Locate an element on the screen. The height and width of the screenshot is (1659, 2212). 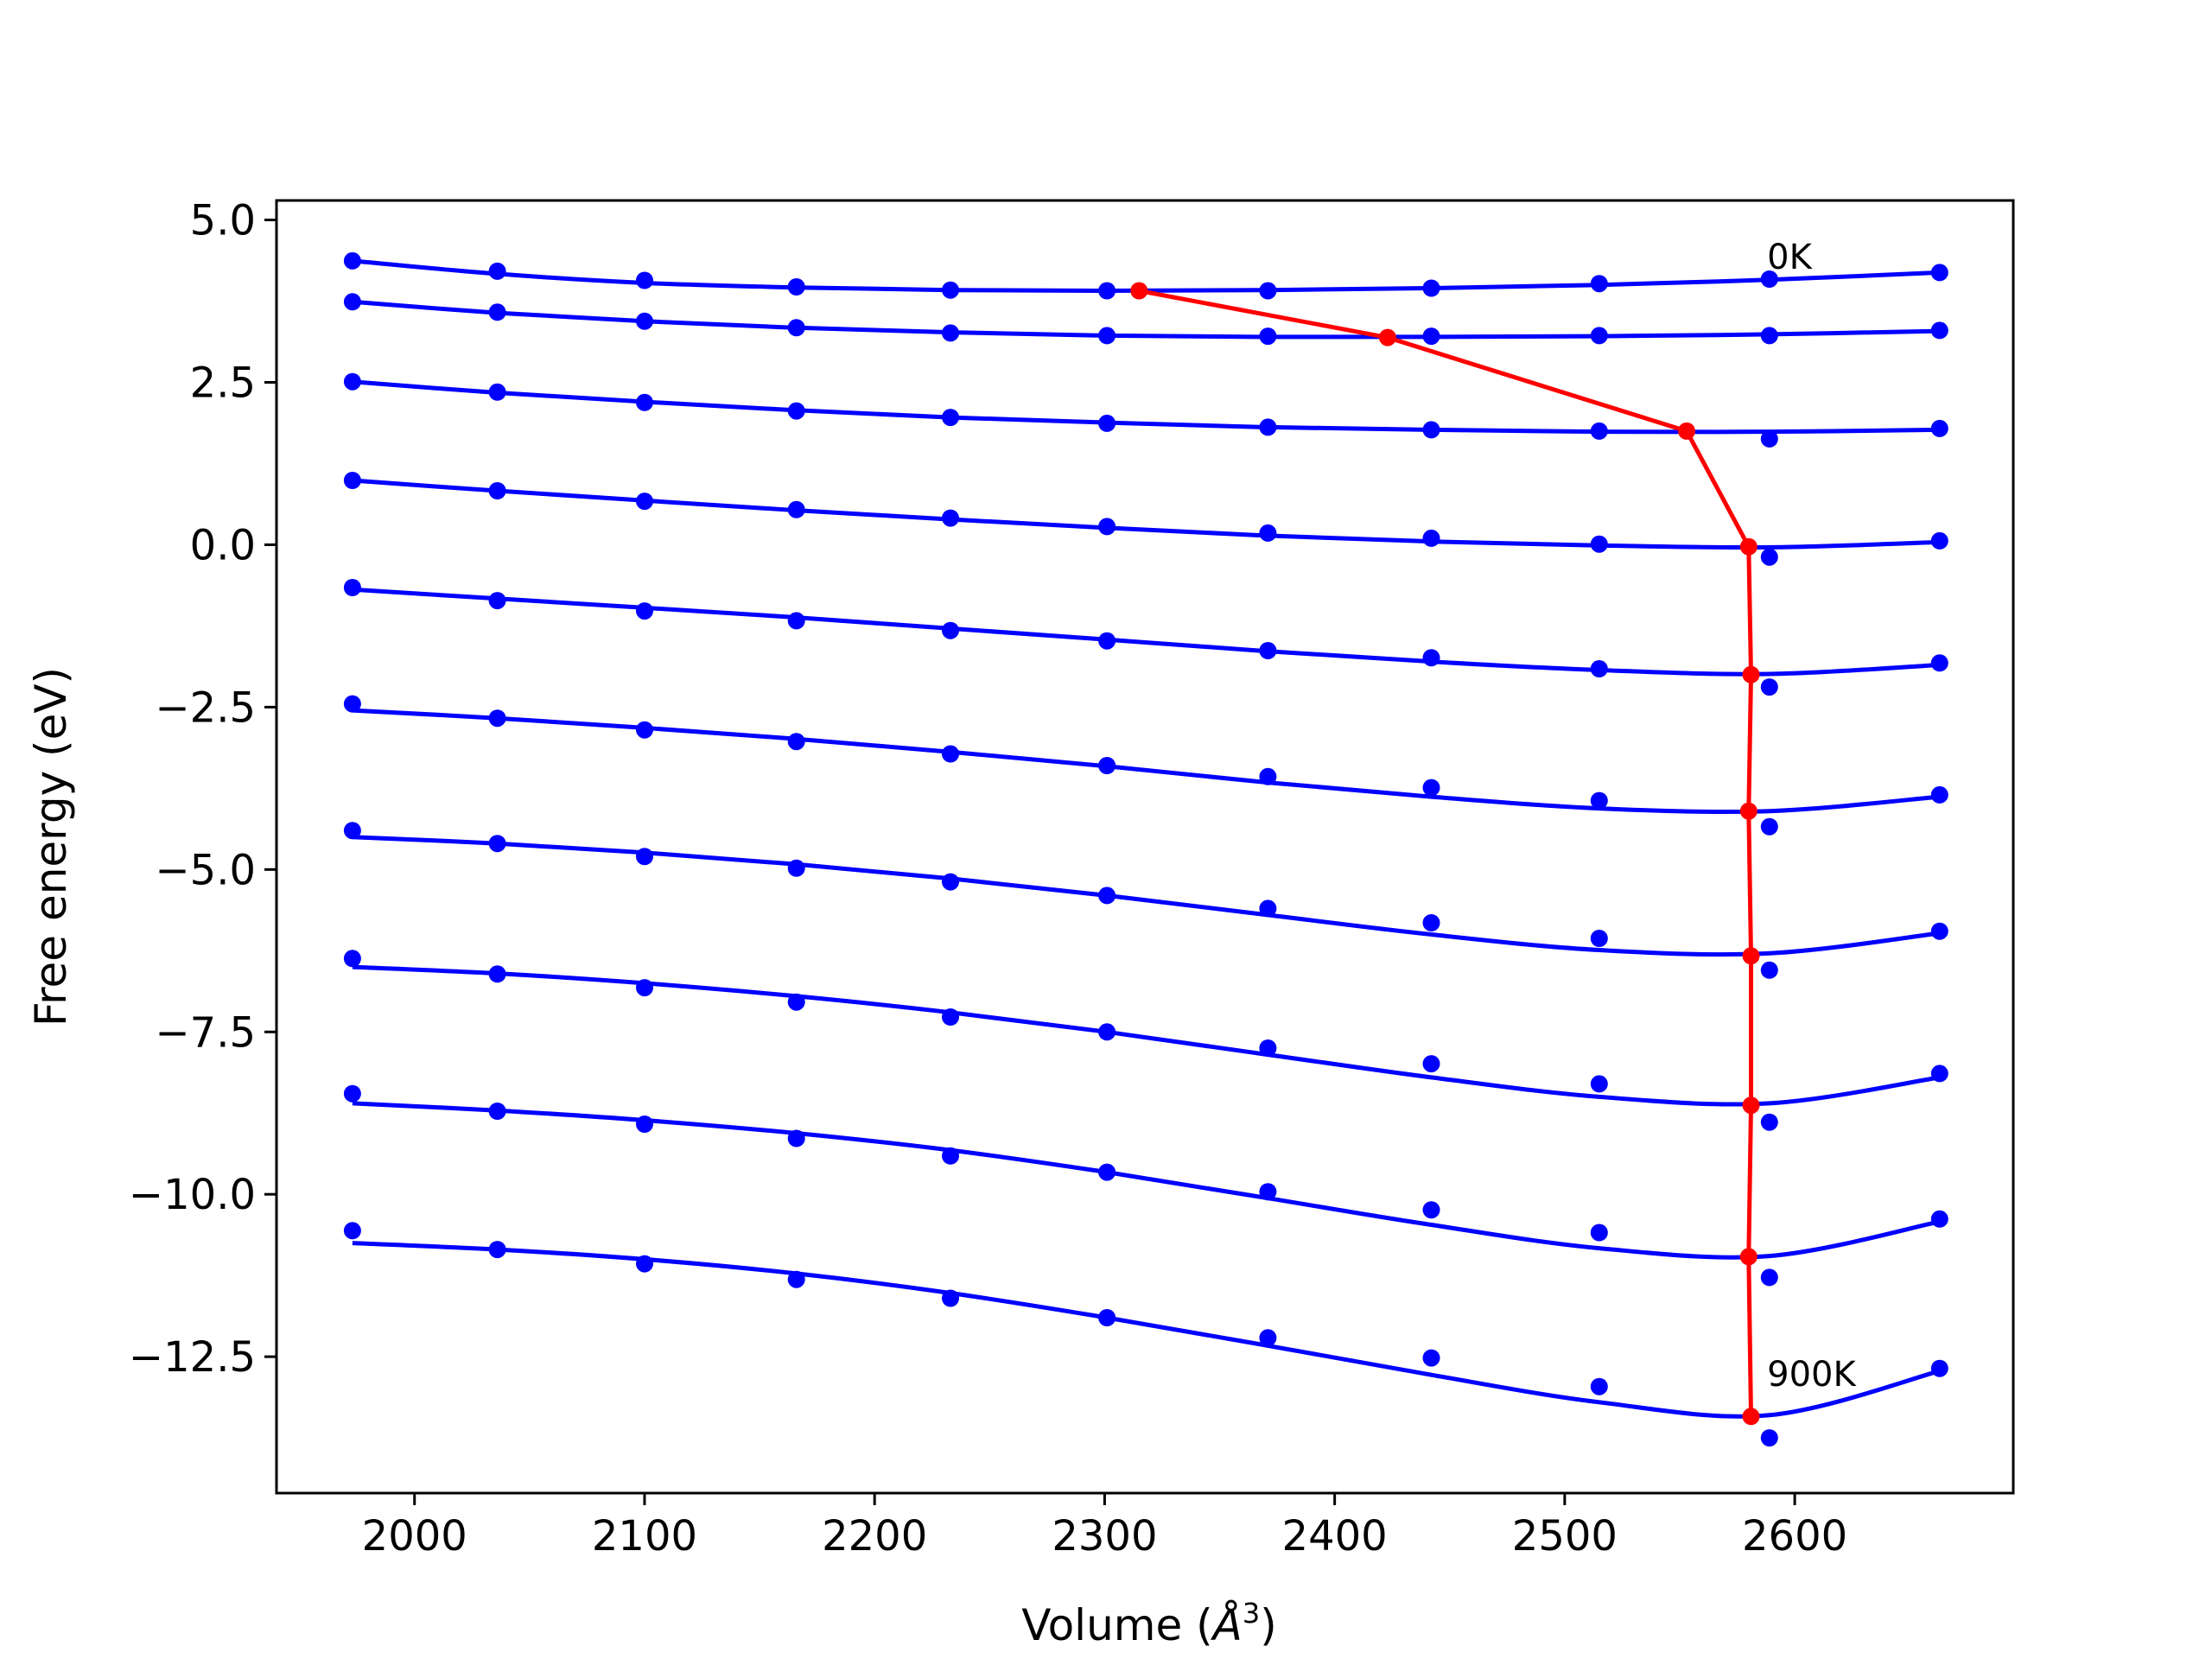
x-axis-label: Volume (Å3) is located at coordinates (1148, 1623).